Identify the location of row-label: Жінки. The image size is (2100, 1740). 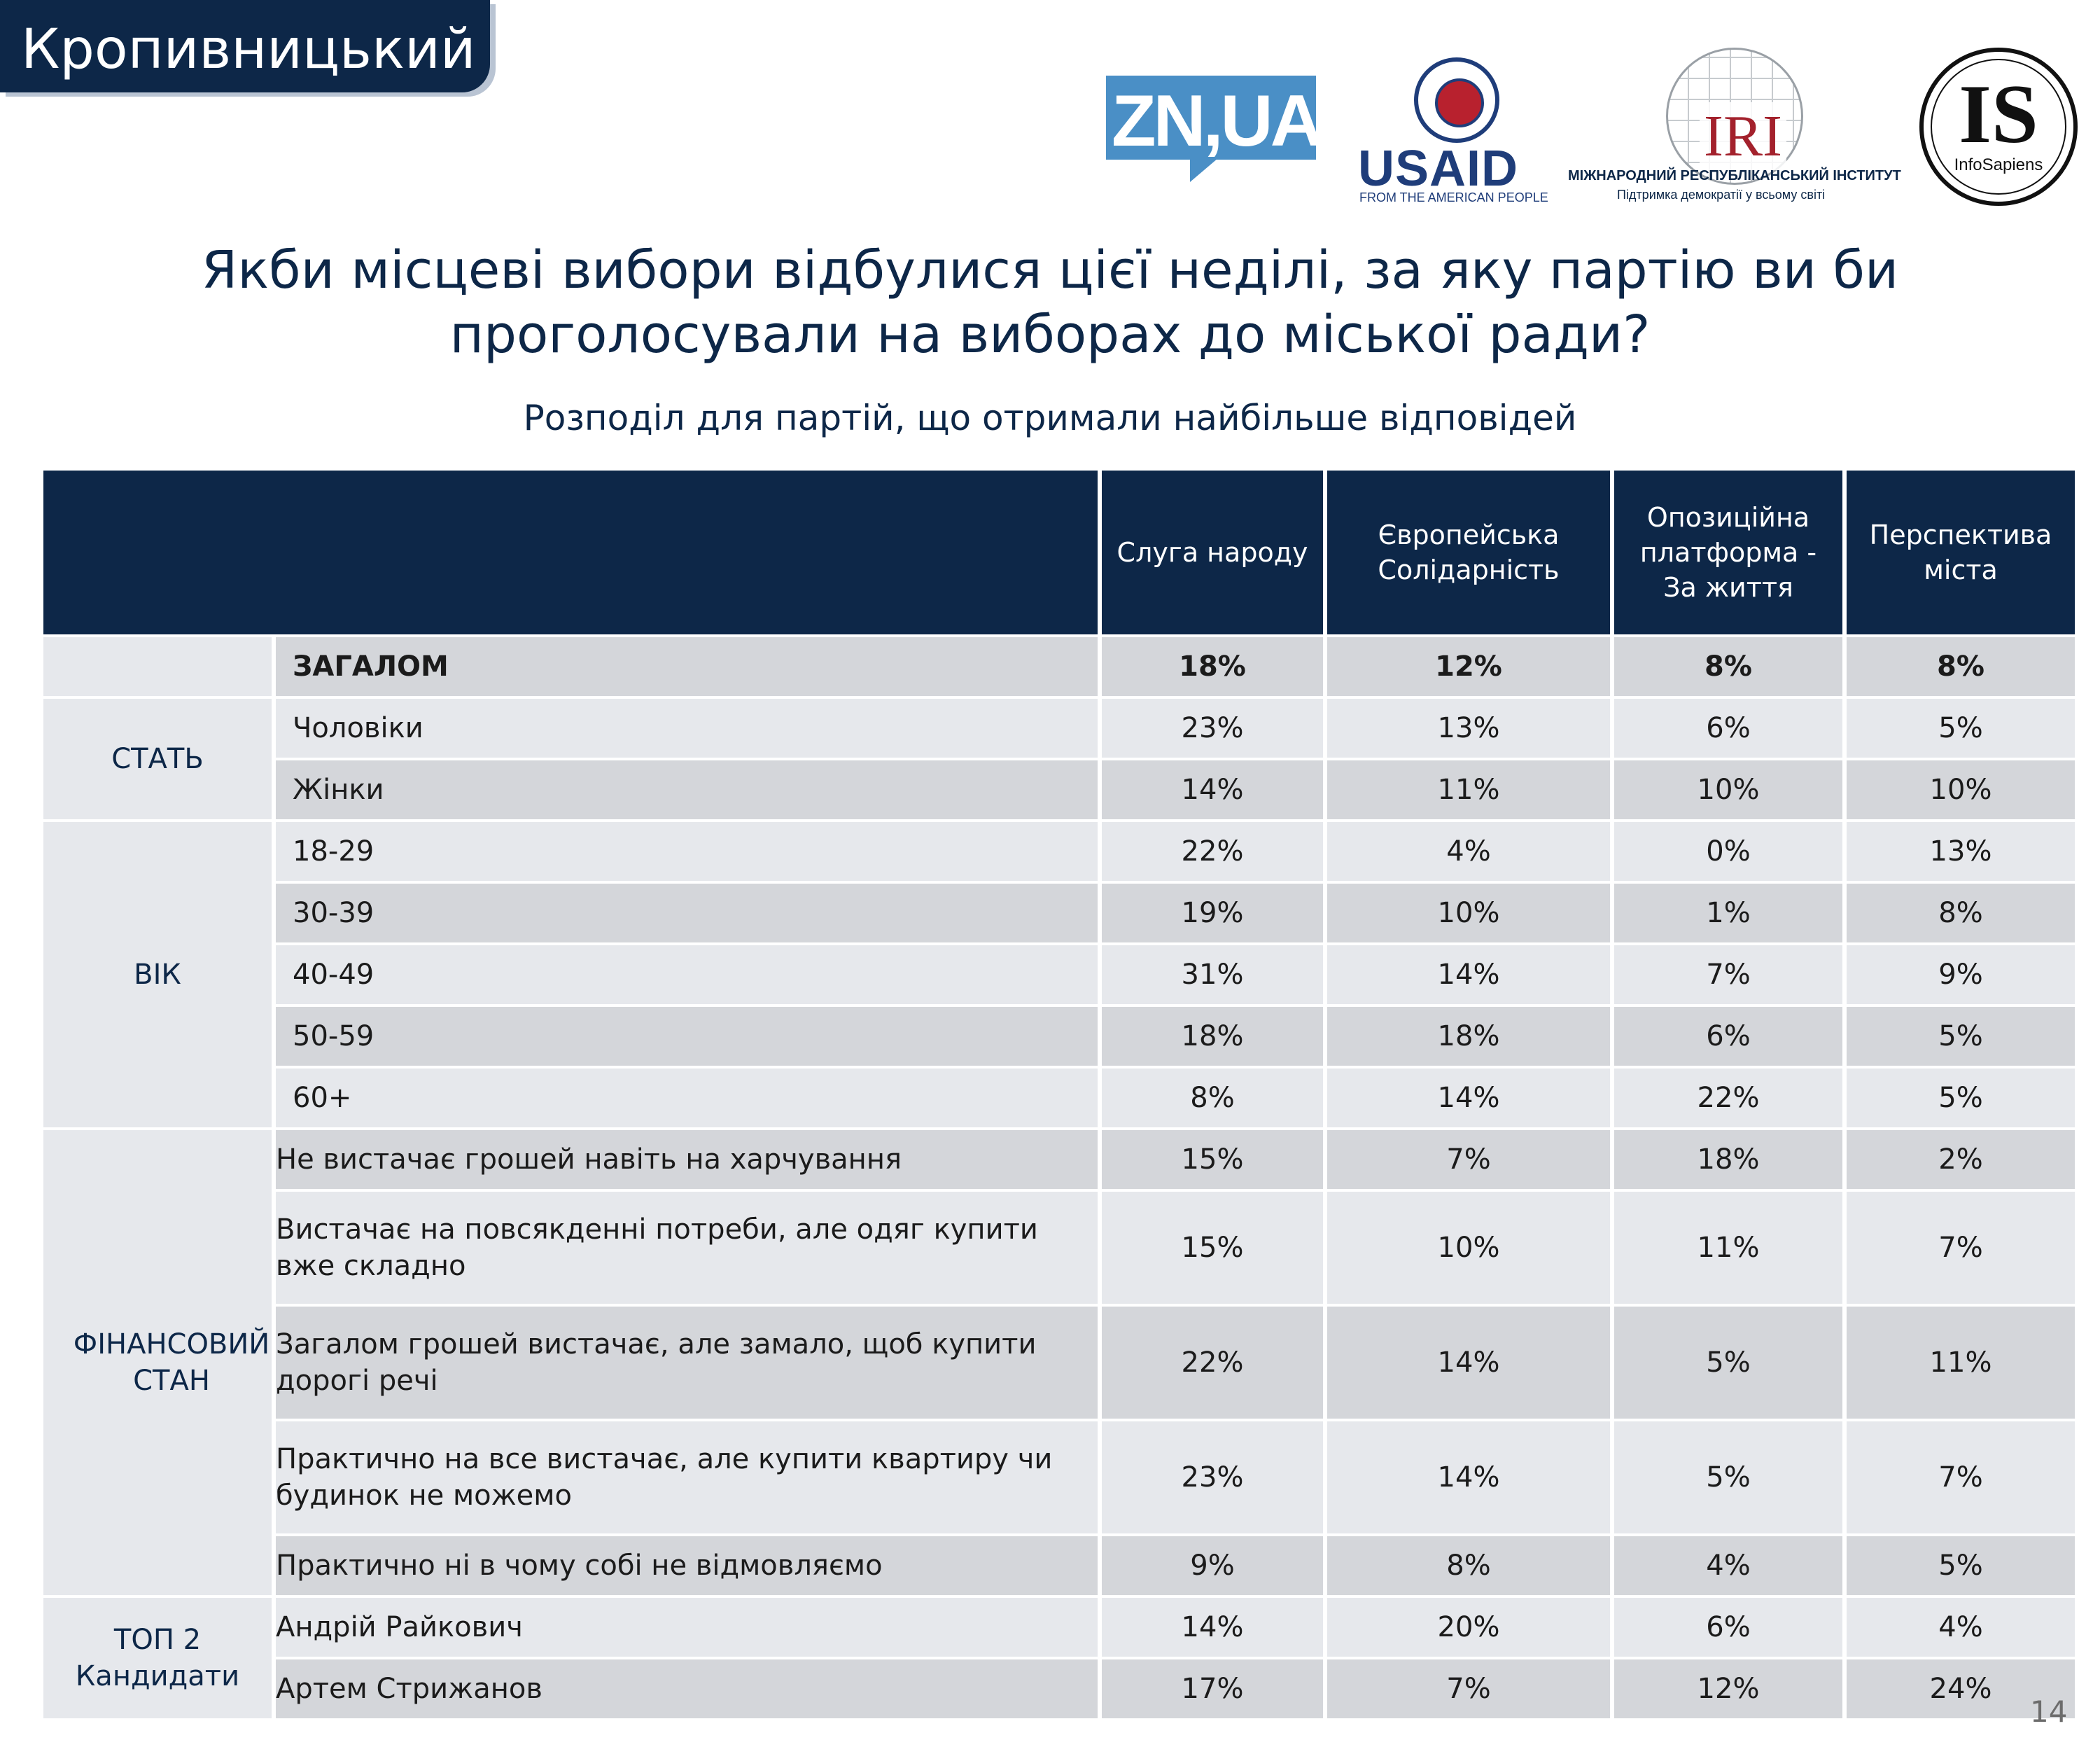
(687, 789).